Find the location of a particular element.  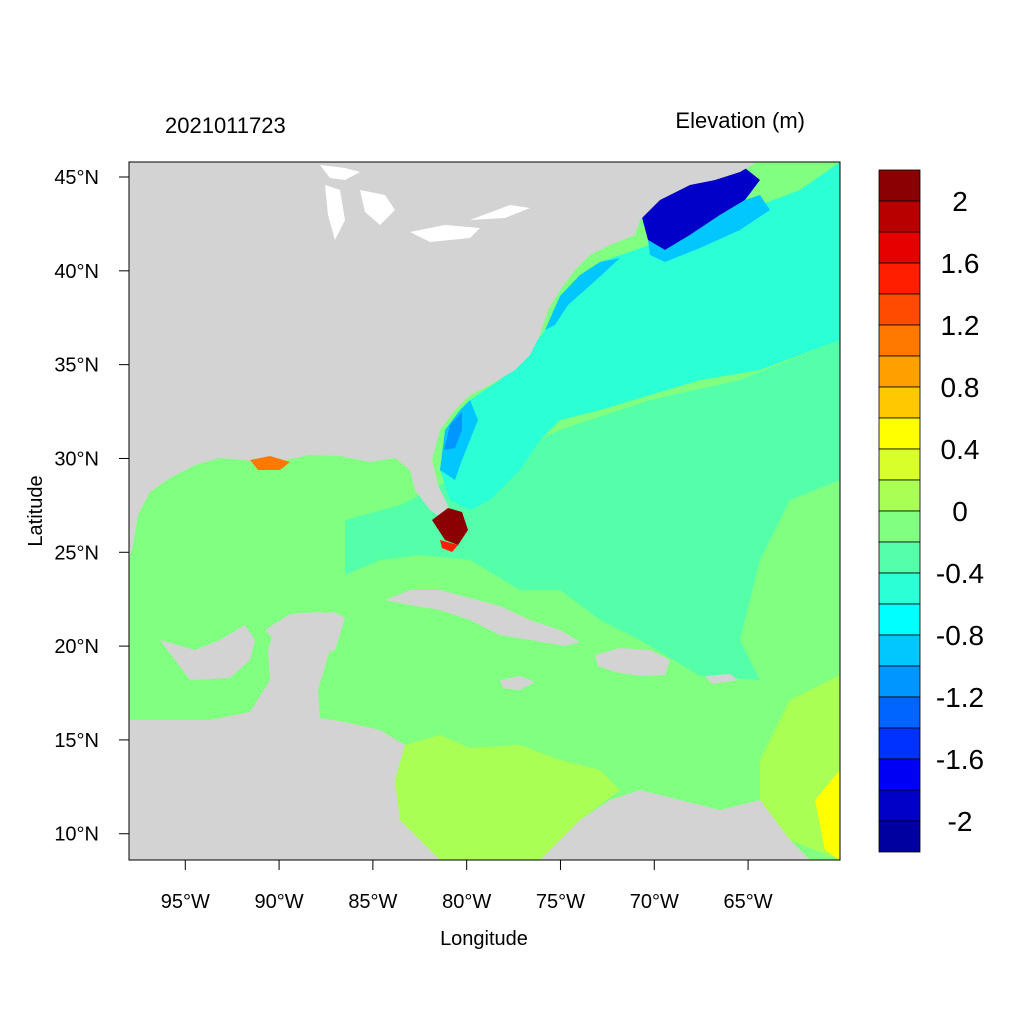

jamaica-land is located at coordinates (517, 683).